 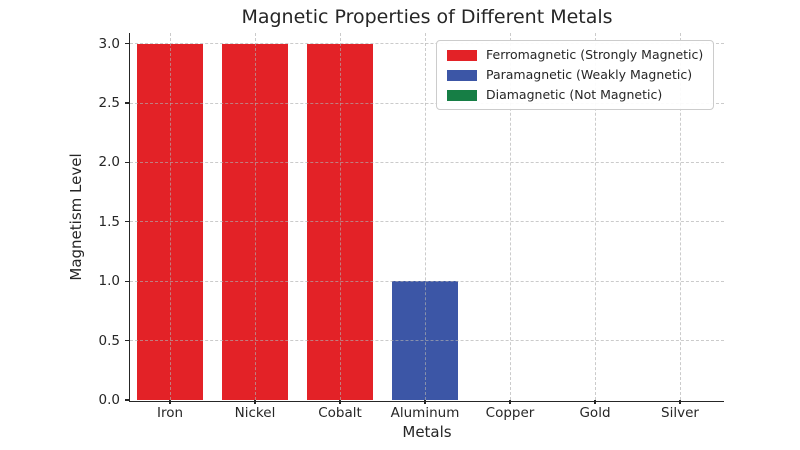 I want to click on y-tick-label: 2.5, so click(x=109, y=103).